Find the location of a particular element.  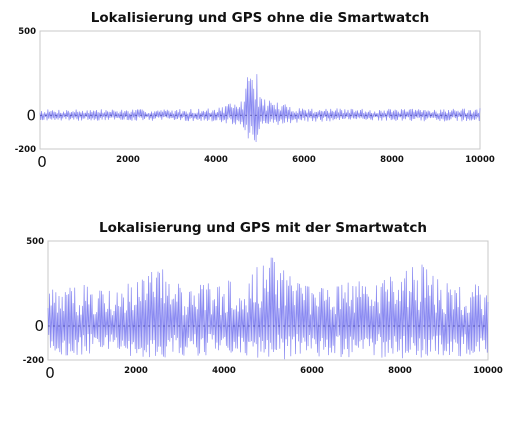

series-line is located at coordinates (260, 108).